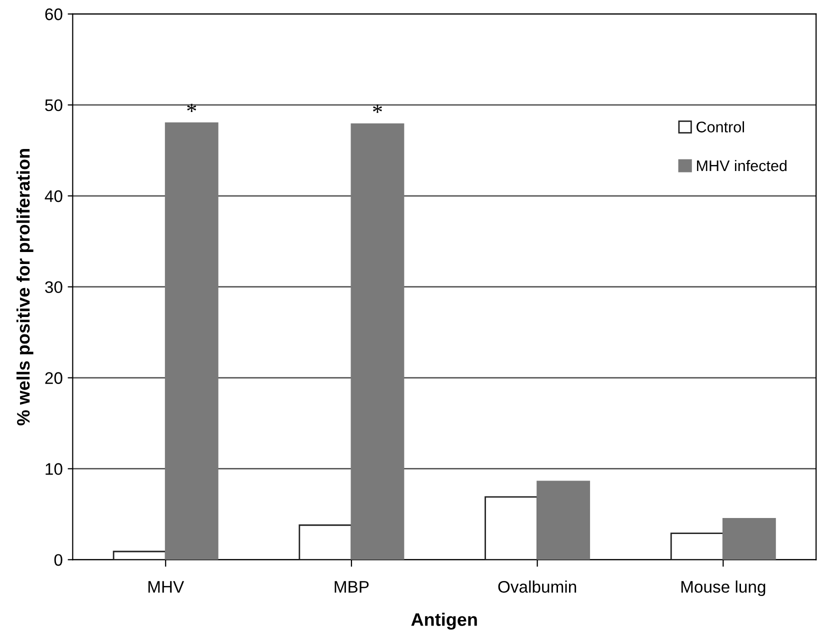 The height and width of the screenshot is (636, 826). What do you see at coordinates (53, 14) in the screenshot?
I see `y-tick-label: 60` at bounding box center [53, 14].